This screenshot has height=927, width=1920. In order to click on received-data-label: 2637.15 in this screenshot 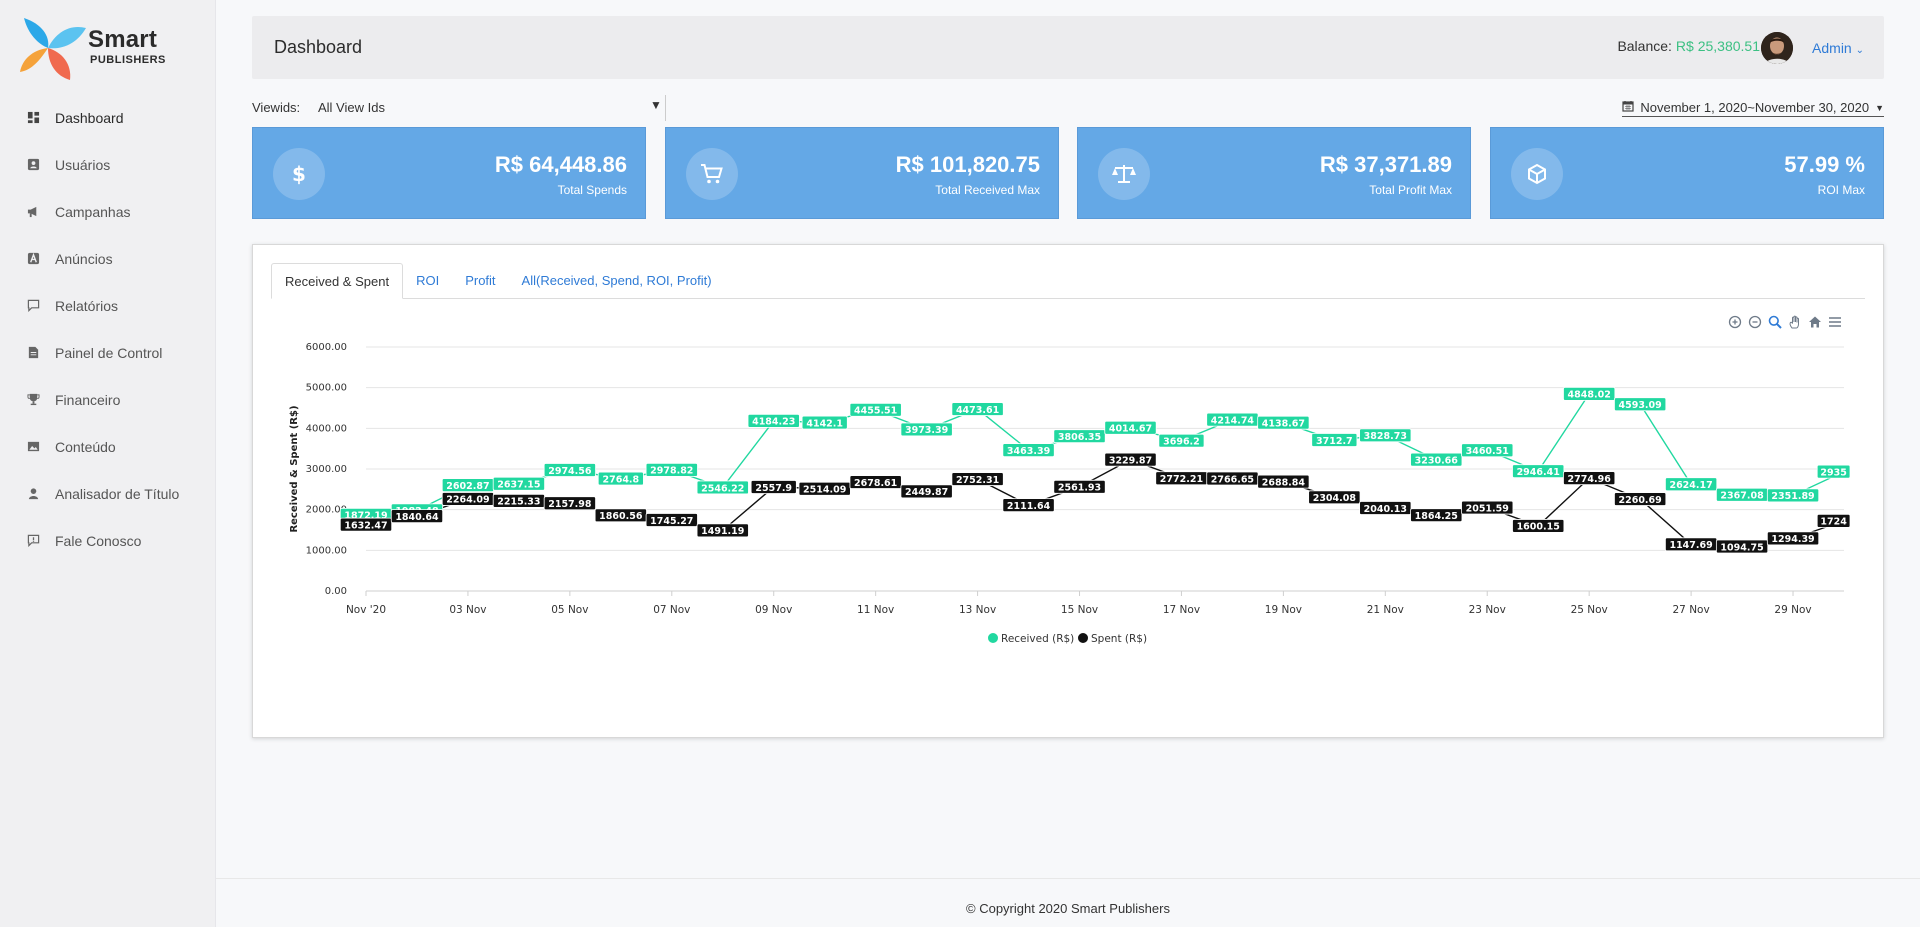, I will do `click(518, 483)`.